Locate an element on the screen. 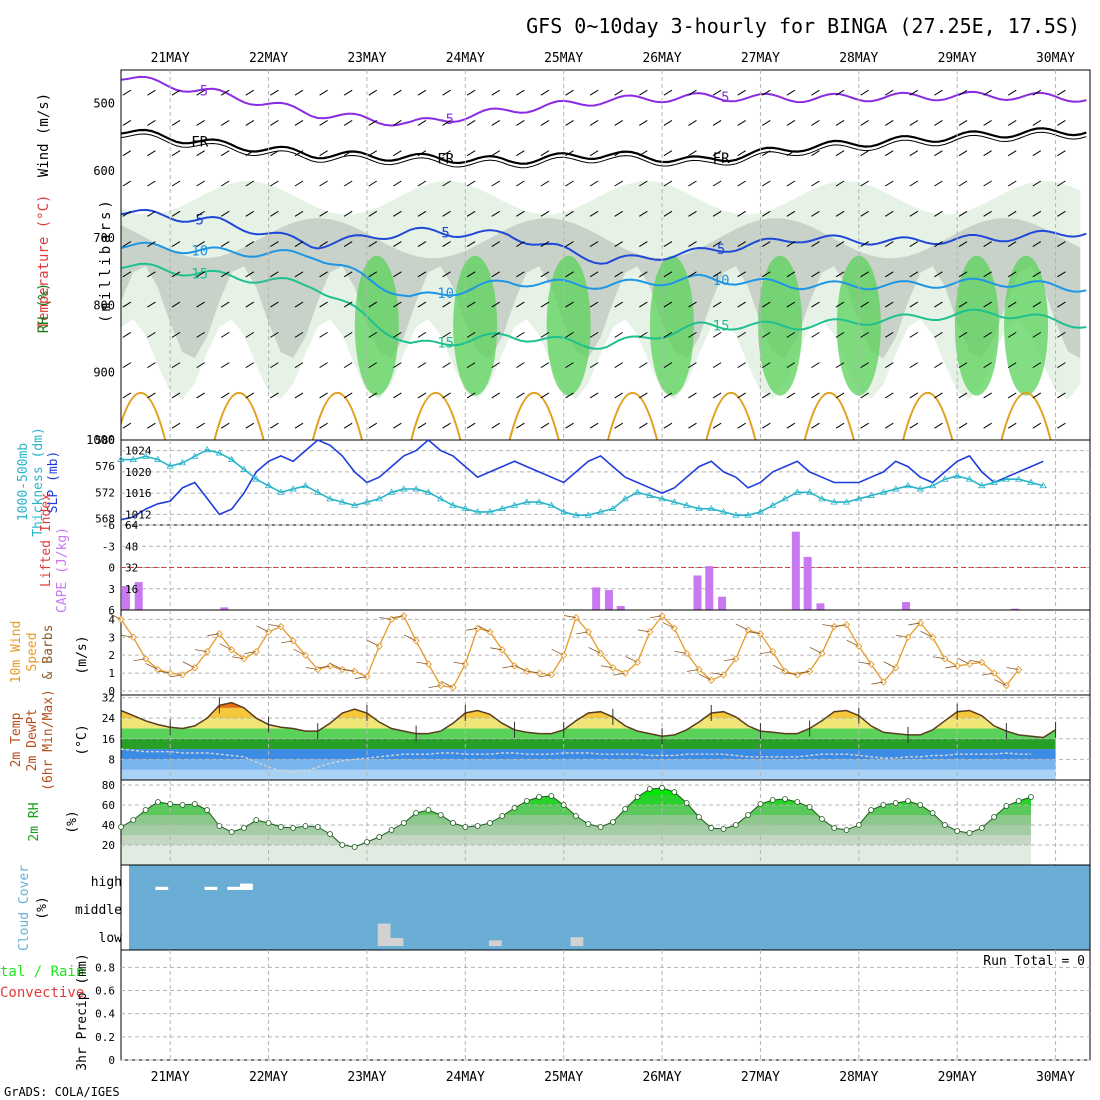 This screenshot has height=1100, width=1100. bottom-date-label: 25MAY is located at coordinates (563, 1077).